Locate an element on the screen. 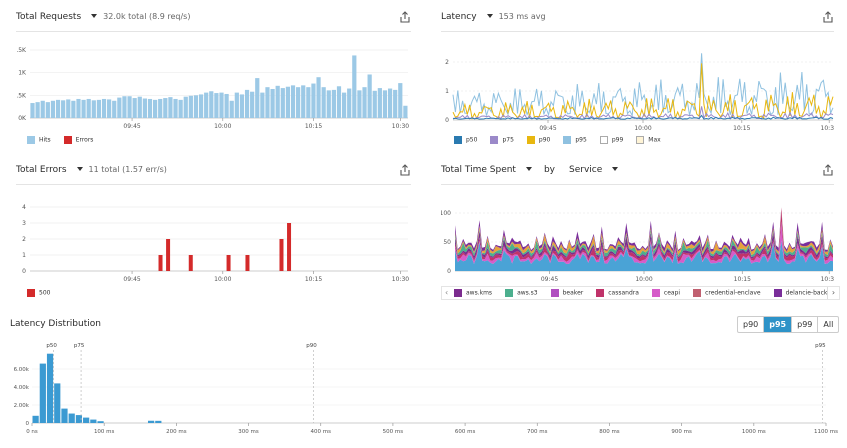  errors-menu-caret-icon is located at coordinates (79, 169).